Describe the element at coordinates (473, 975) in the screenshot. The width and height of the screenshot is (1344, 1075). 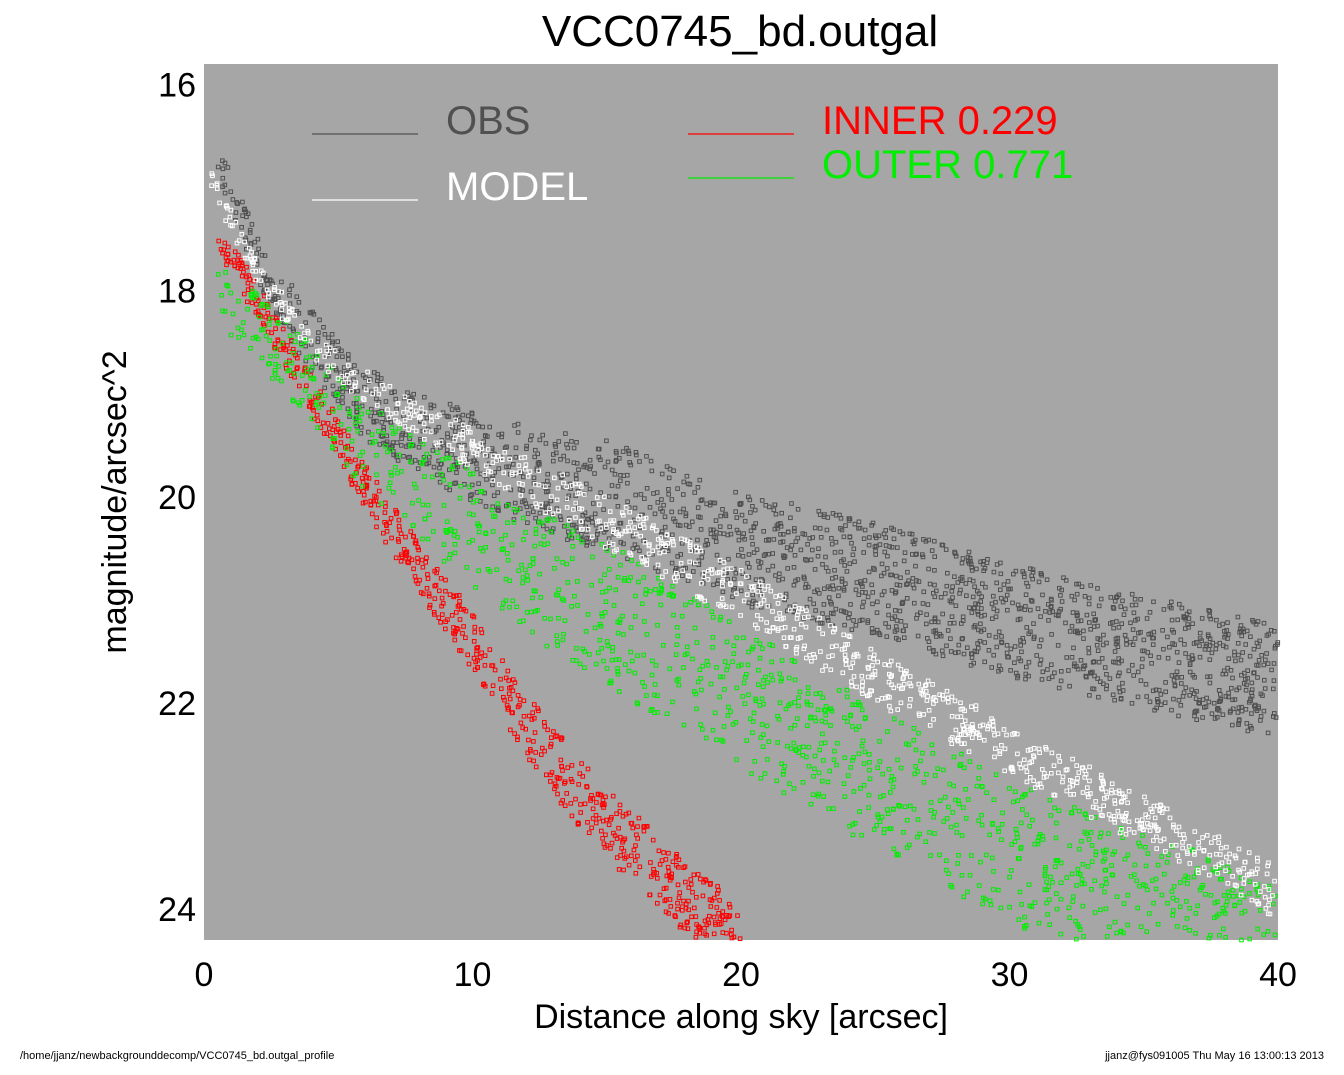
I see `x-tick-label: 10` at that location.